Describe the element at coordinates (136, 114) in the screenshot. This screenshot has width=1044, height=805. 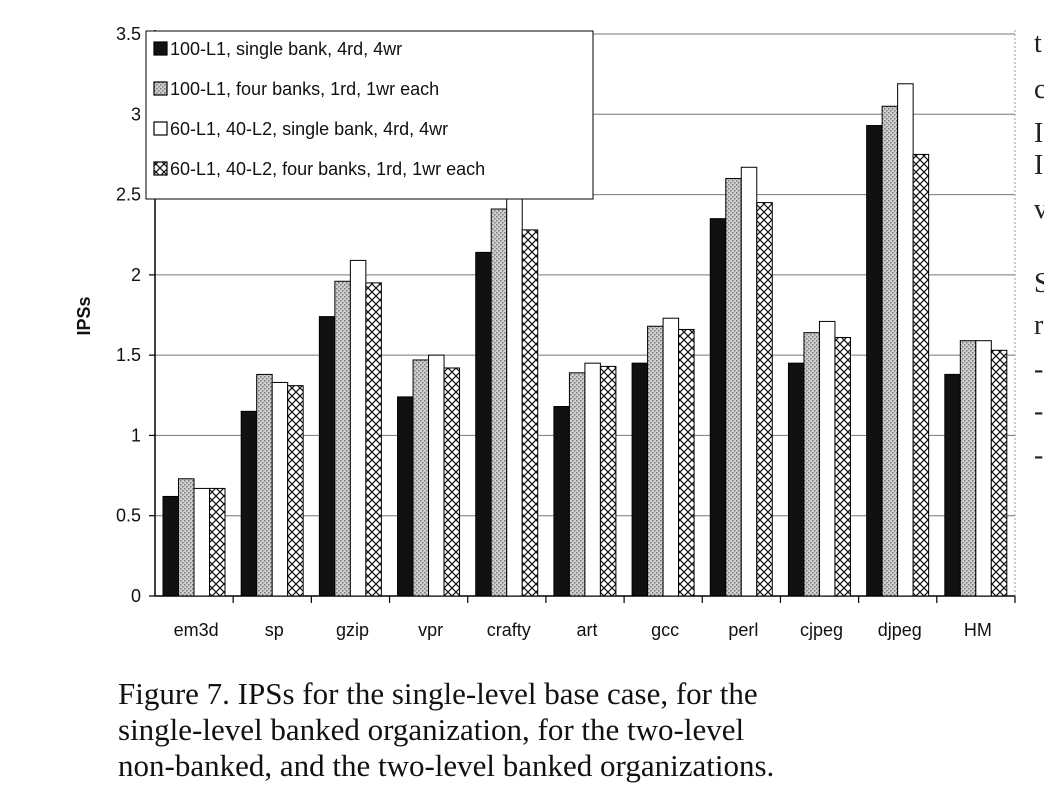
I see `y-tick-label: 3` at that location.